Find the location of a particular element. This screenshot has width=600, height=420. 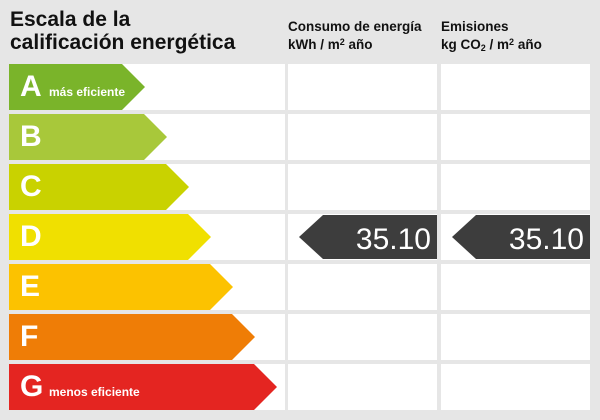

rating-letter: D is located at coordinates (31, 236).